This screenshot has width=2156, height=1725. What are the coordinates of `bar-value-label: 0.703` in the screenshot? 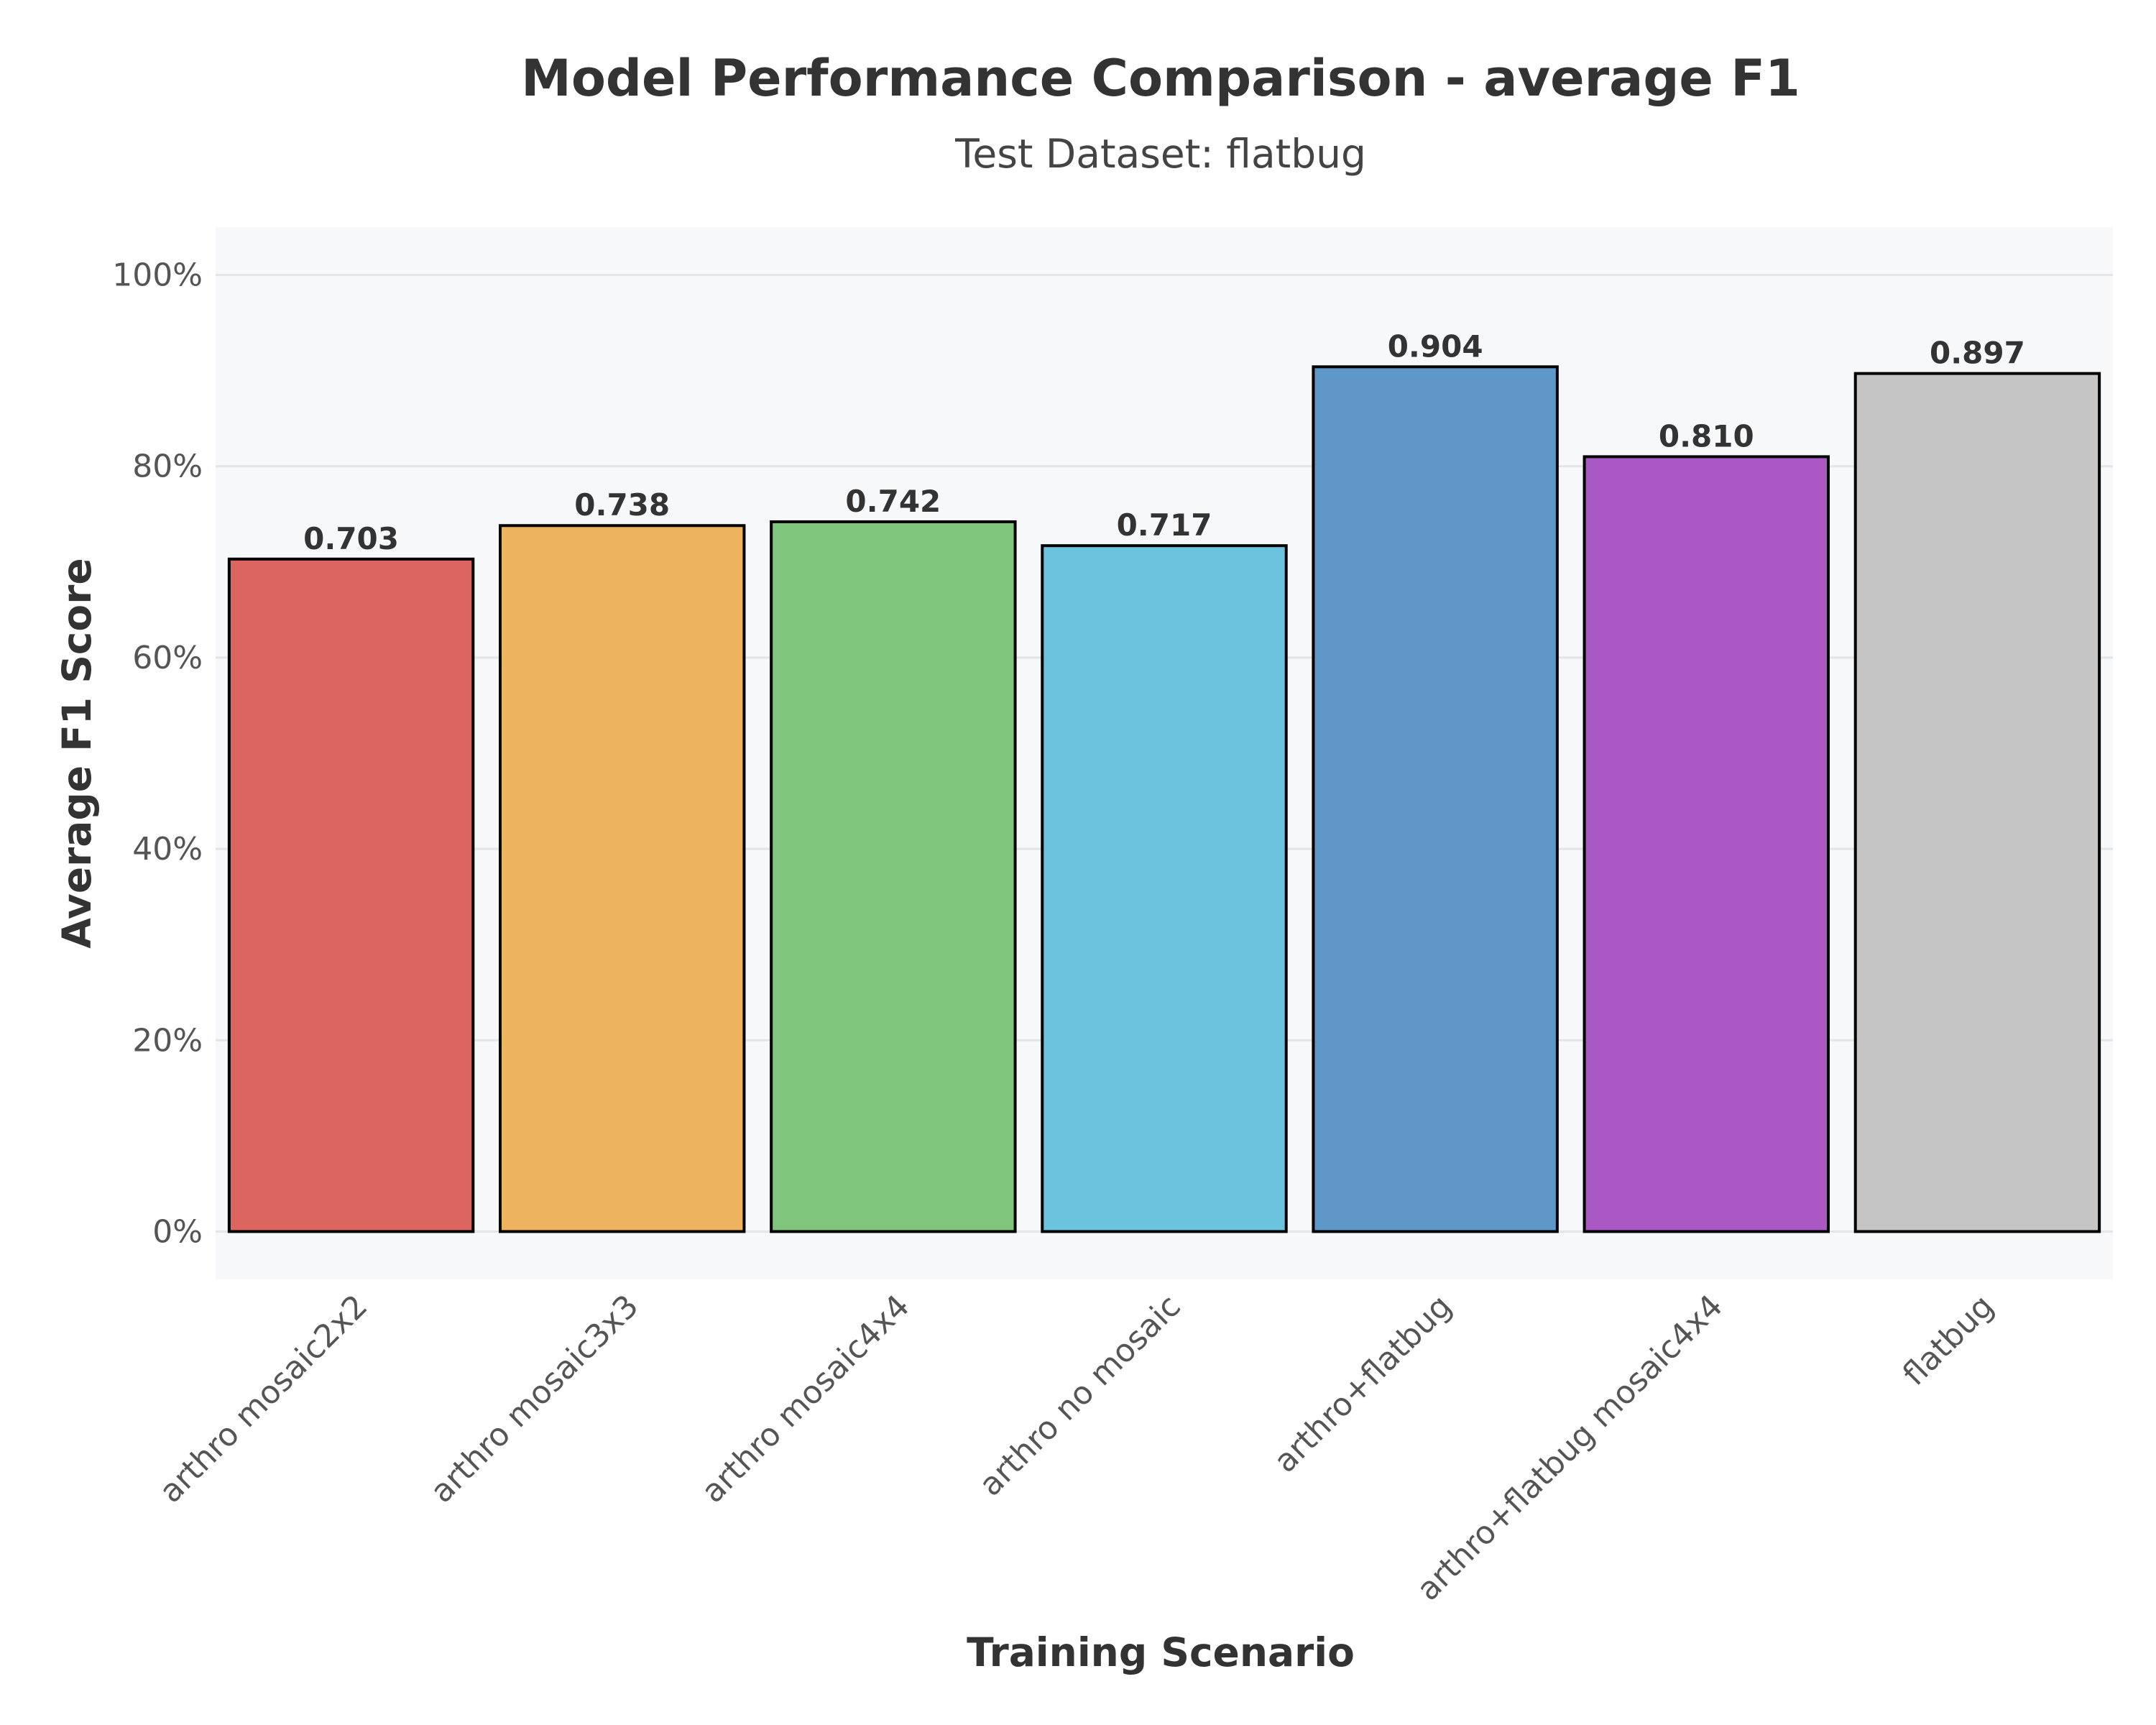 It's located at (351, 538).